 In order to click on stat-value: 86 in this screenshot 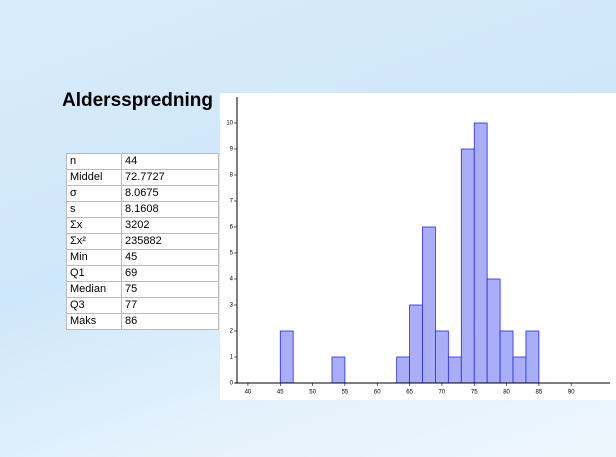, I will do `click(170, 321)`.